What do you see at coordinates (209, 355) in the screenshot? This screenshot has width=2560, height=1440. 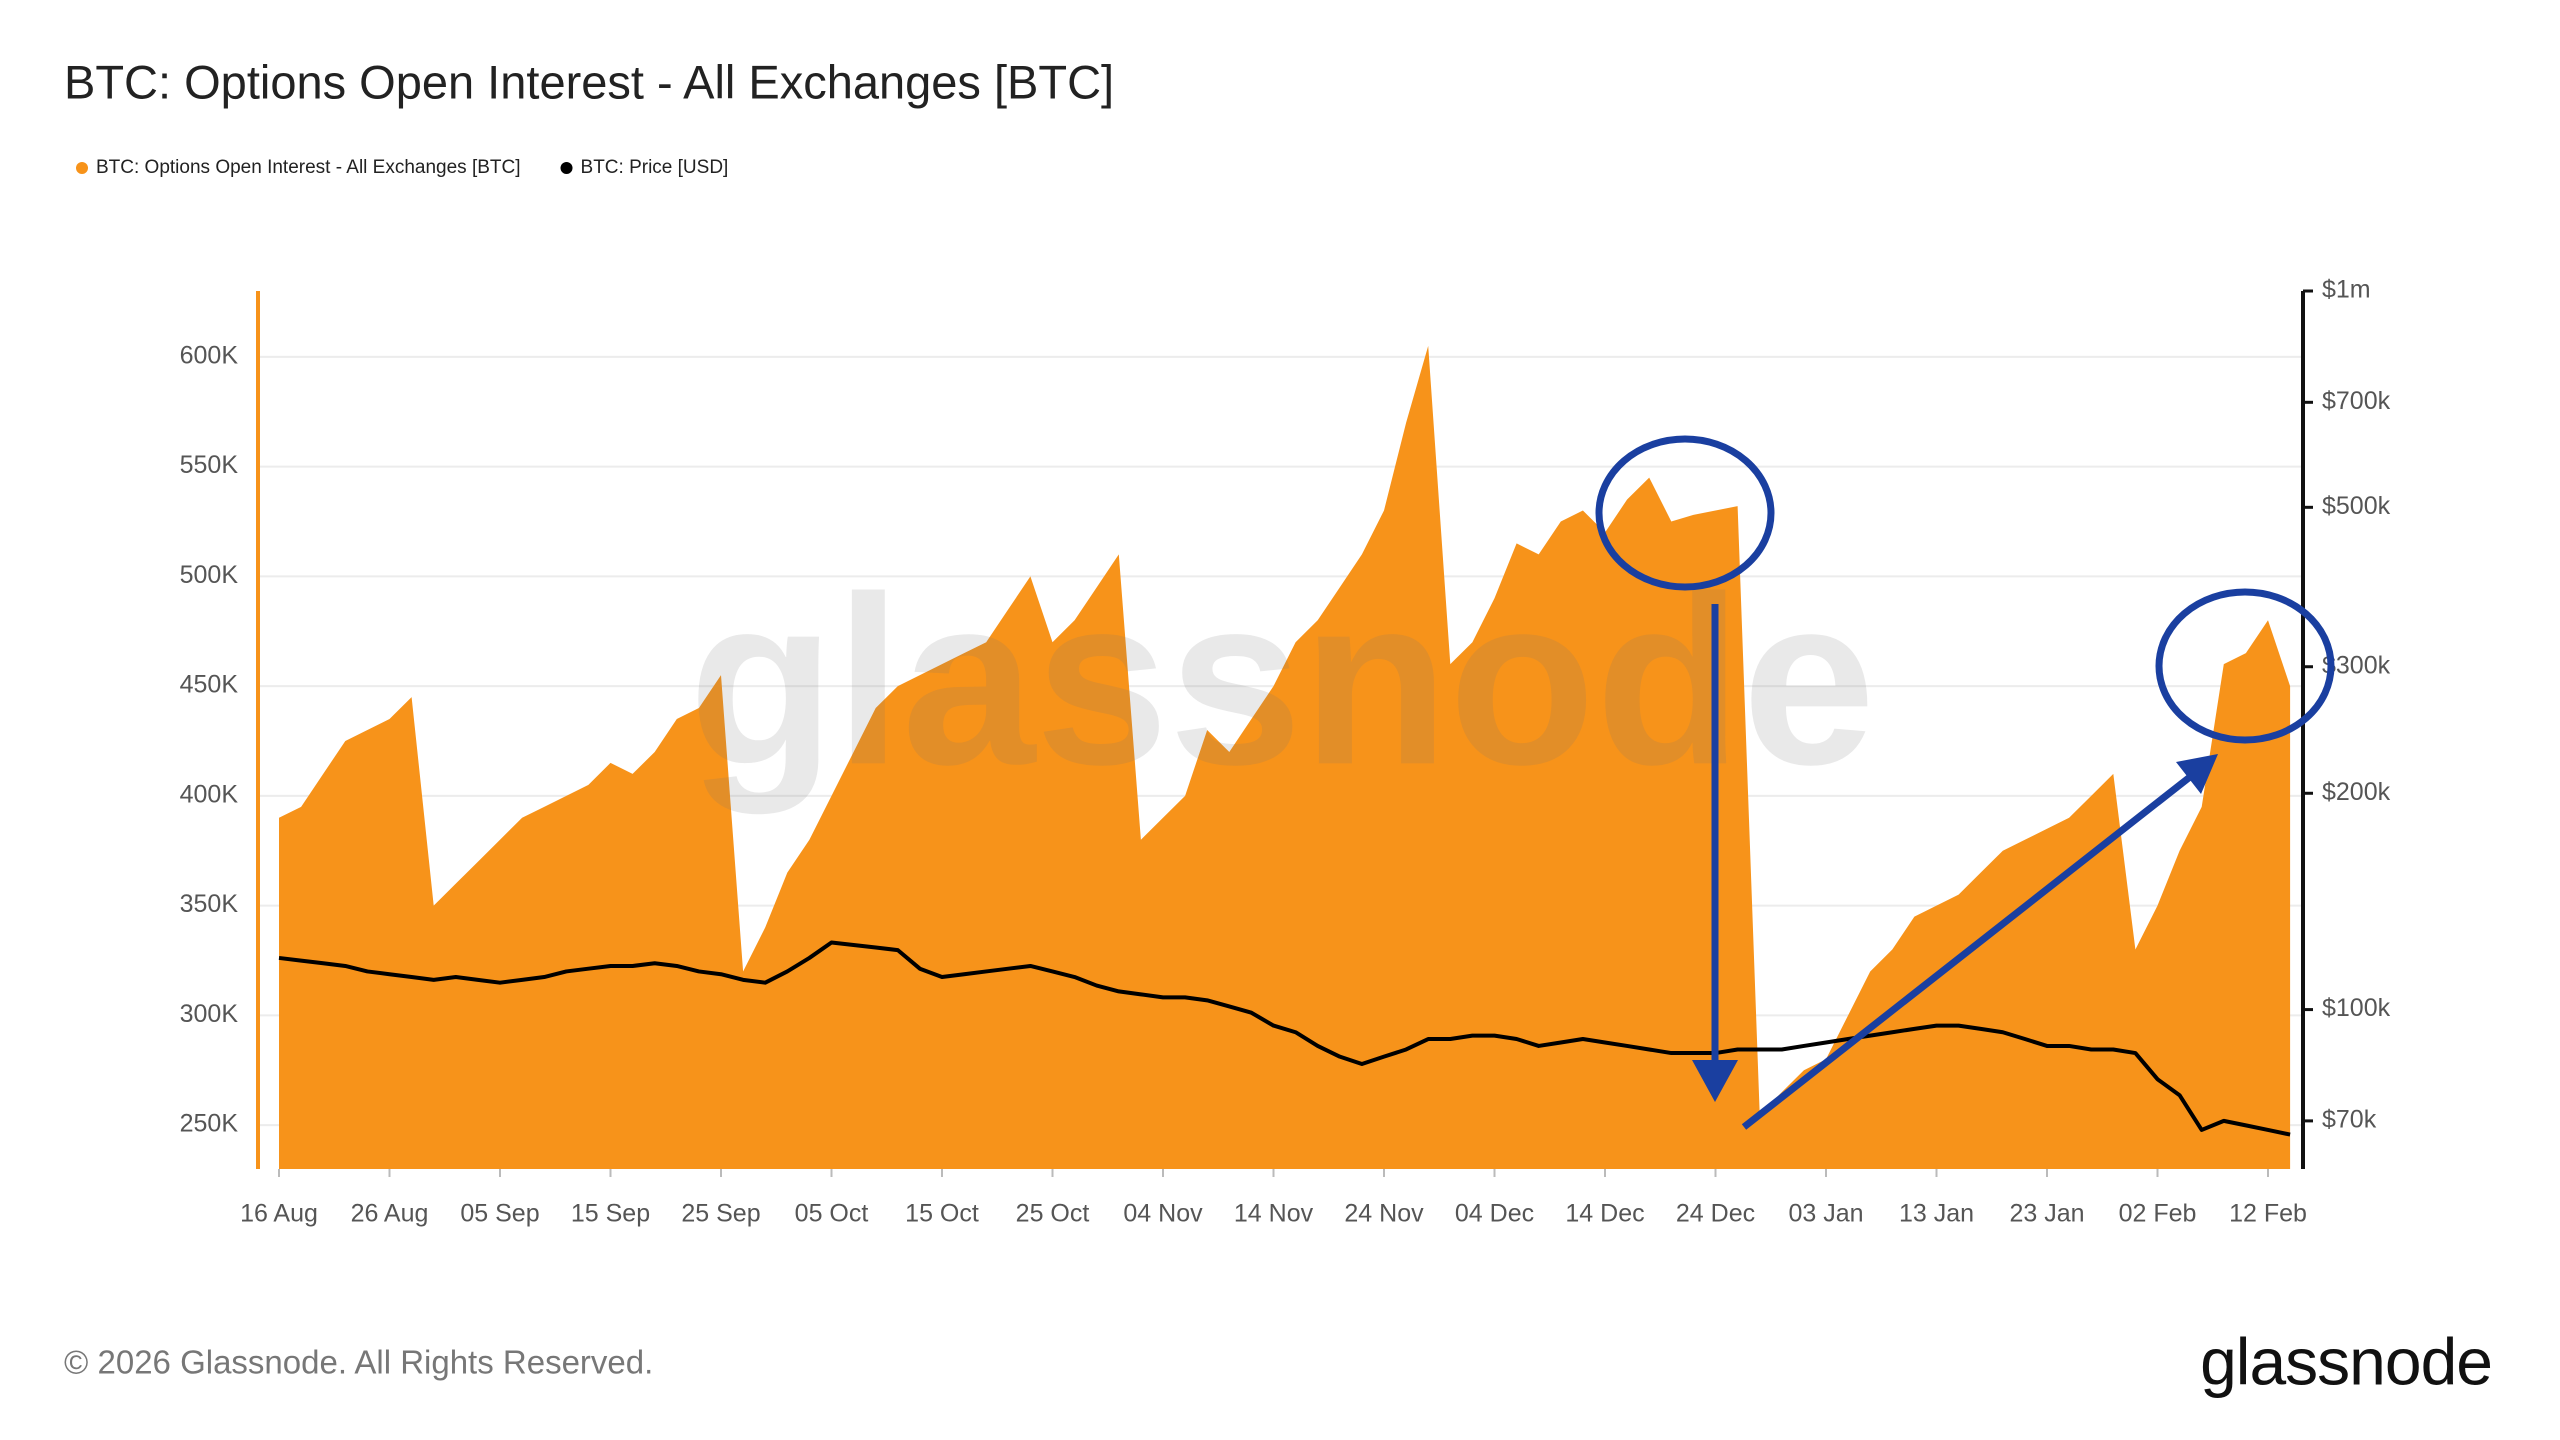 I see `y-tick-label: 600K` at bounding box center [209, 355].